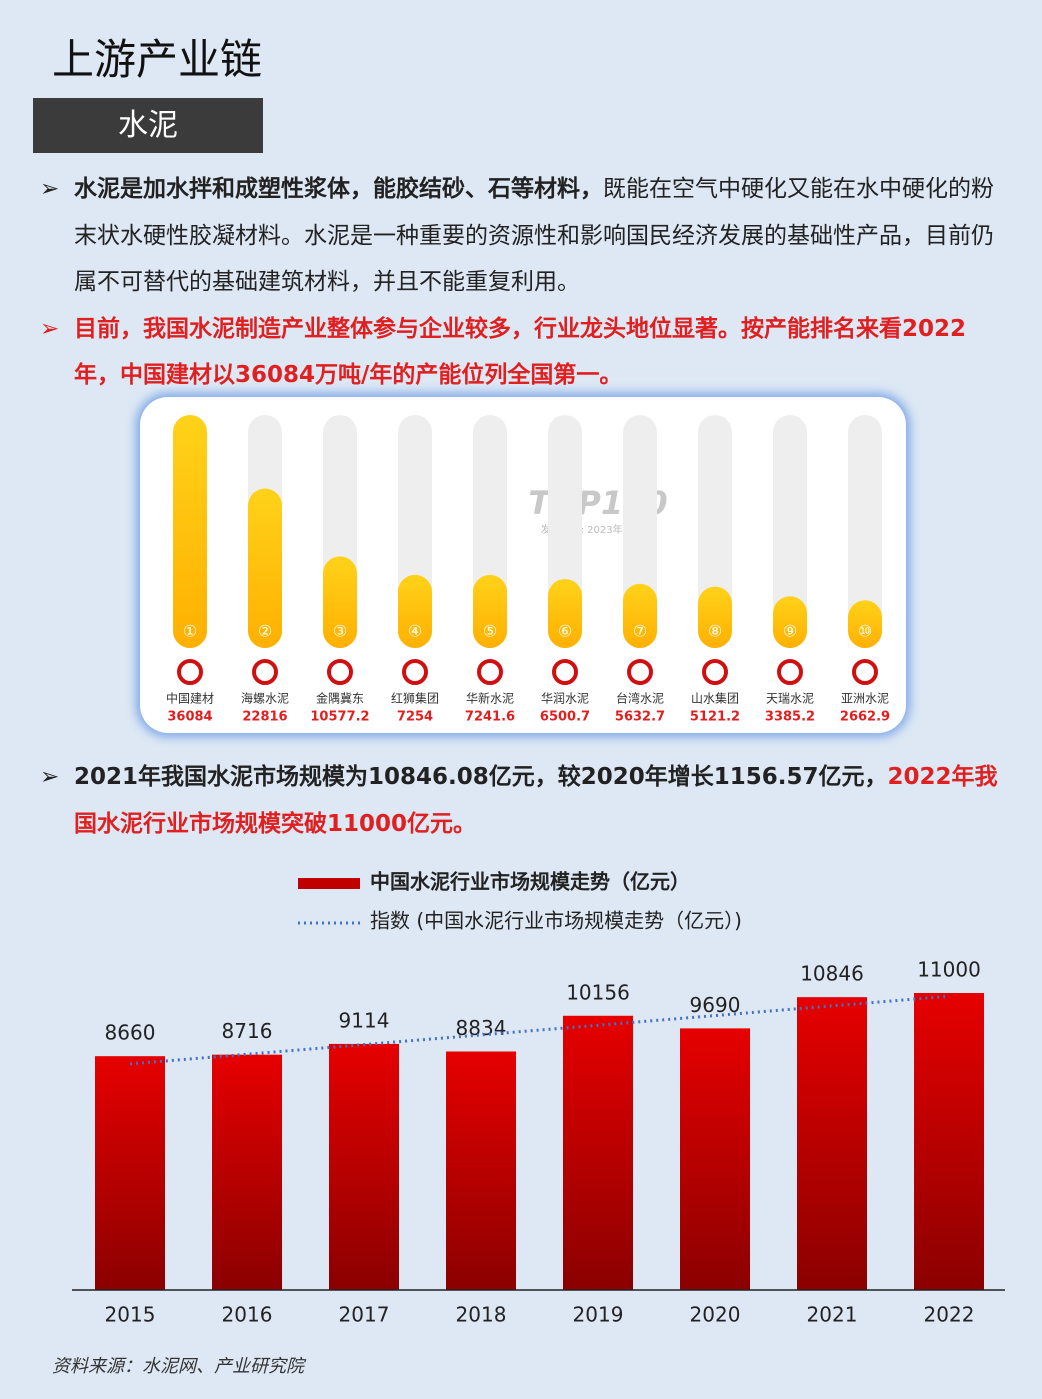 This screenshot has height=1399, width=1042. What do you see at coordinates (329, 883) in the screenshot?
I see `legend-swatch` at bounding box center [329, 883].